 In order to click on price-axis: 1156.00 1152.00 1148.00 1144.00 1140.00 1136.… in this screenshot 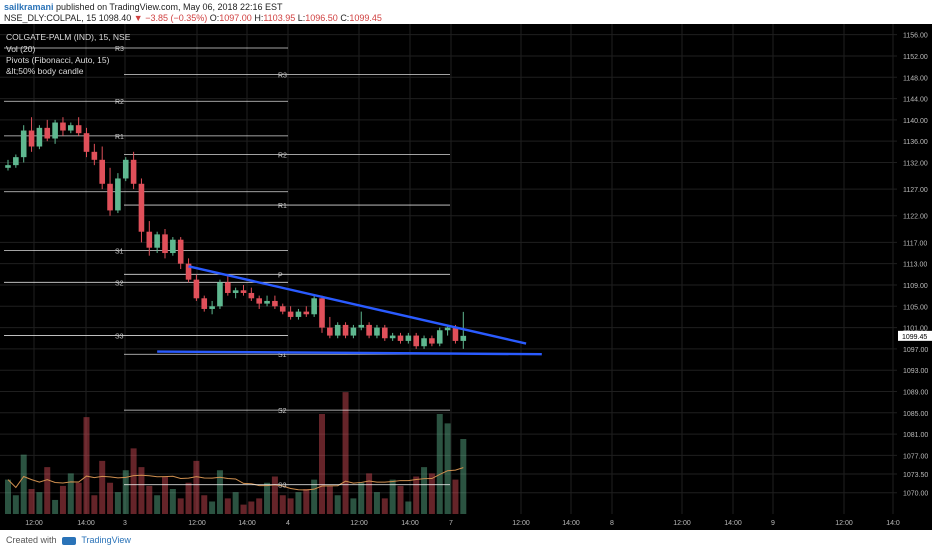, I will do `click(914, 277)`.